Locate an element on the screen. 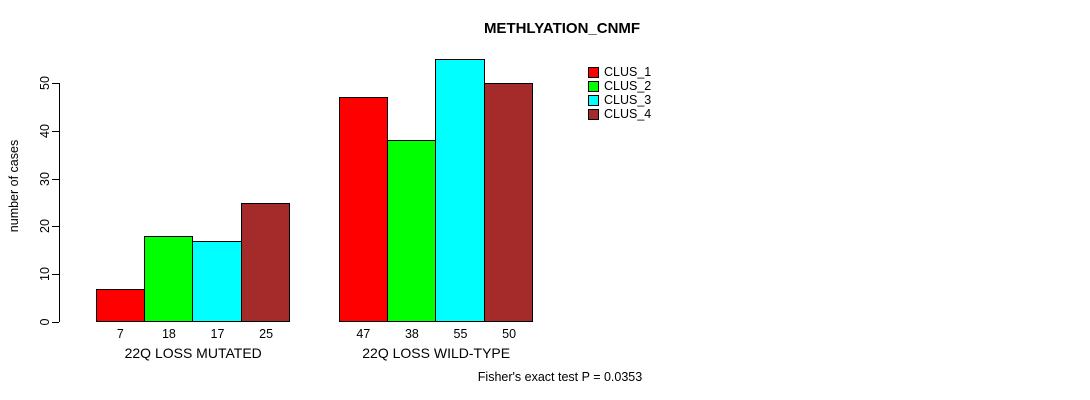 Image resolution: width=1090 pixels, height=400 pixels. legend-item: CLUS_3 is located at coordinates (619, 100).